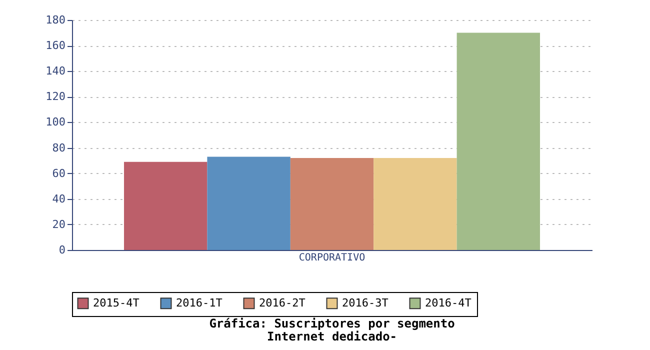 Image resolution: width=650 pixels, height=350 pixels. Describe the element at coordinates (116, 303) in the screenshot. I see `legend-label: 2015-4T` at that location.